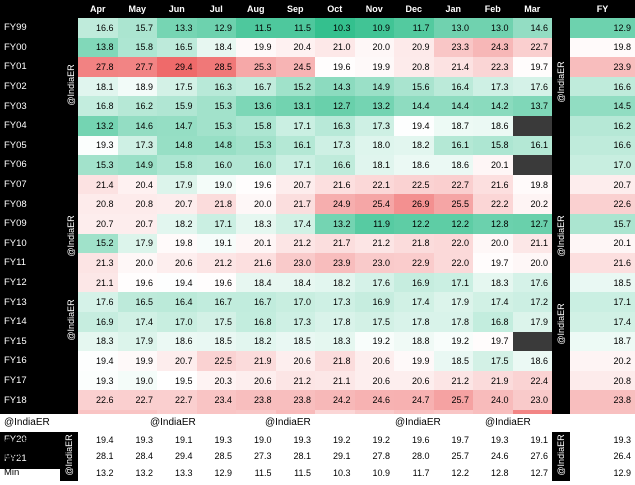 The width and height of the screenshot is (635, 485). Describe the element at coordinates (216, 9) in the screenshot. I see `month-header: Jul` at that location.